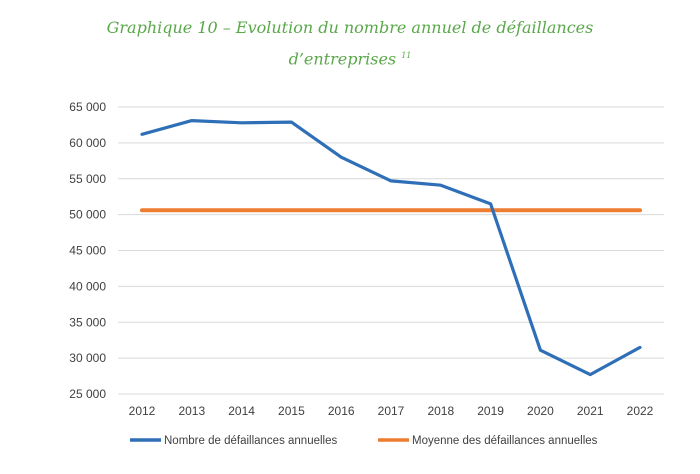 The width and height of the screenshot is (700, 474). What do you see at coordinates (87, 358) in the screenshot?
I see `y-tick-label-30000: 30 000` at bounding box center [87, 358].